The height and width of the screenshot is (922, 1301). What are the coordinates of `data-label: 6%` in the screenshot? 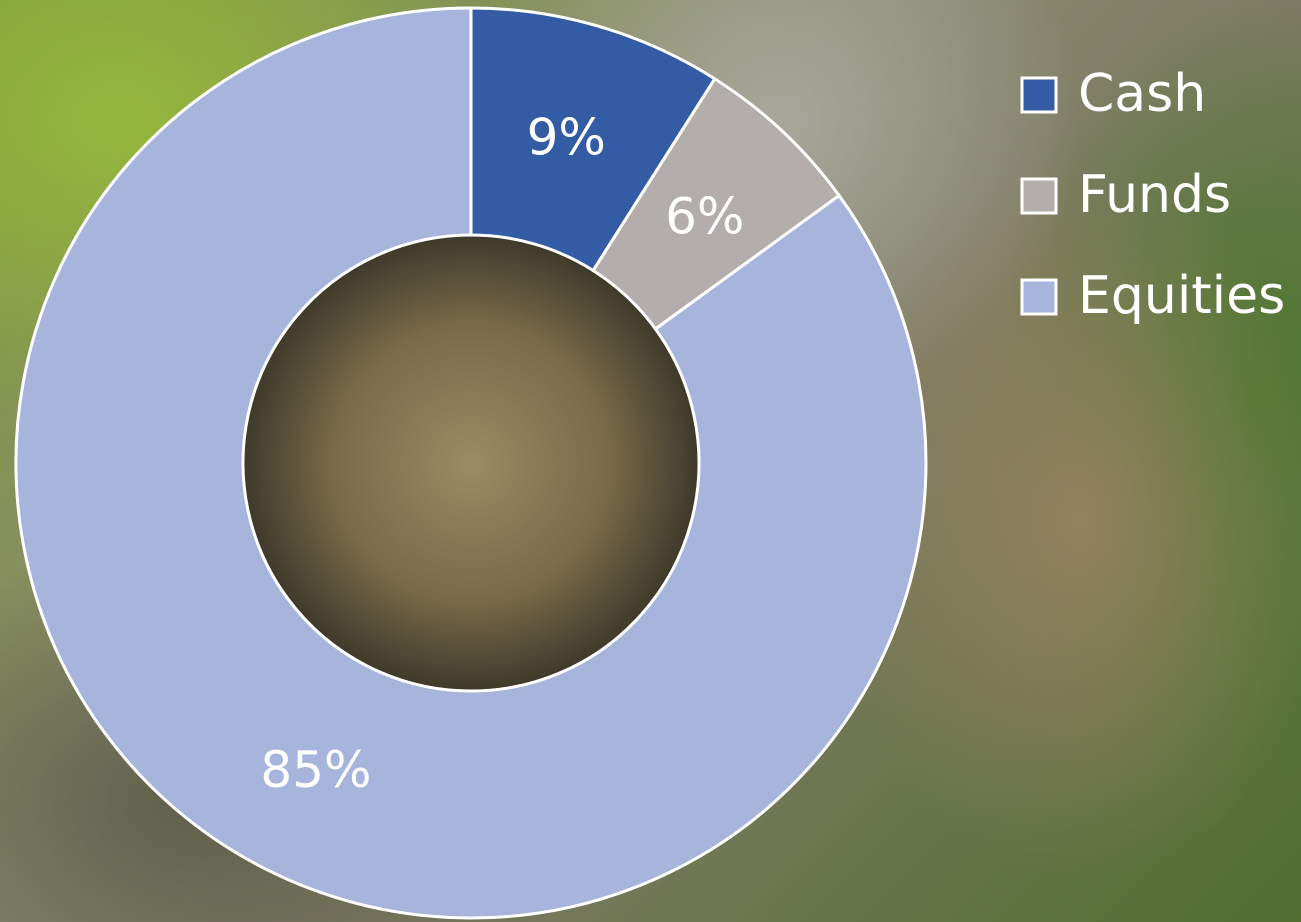 It's located at (704, 217).